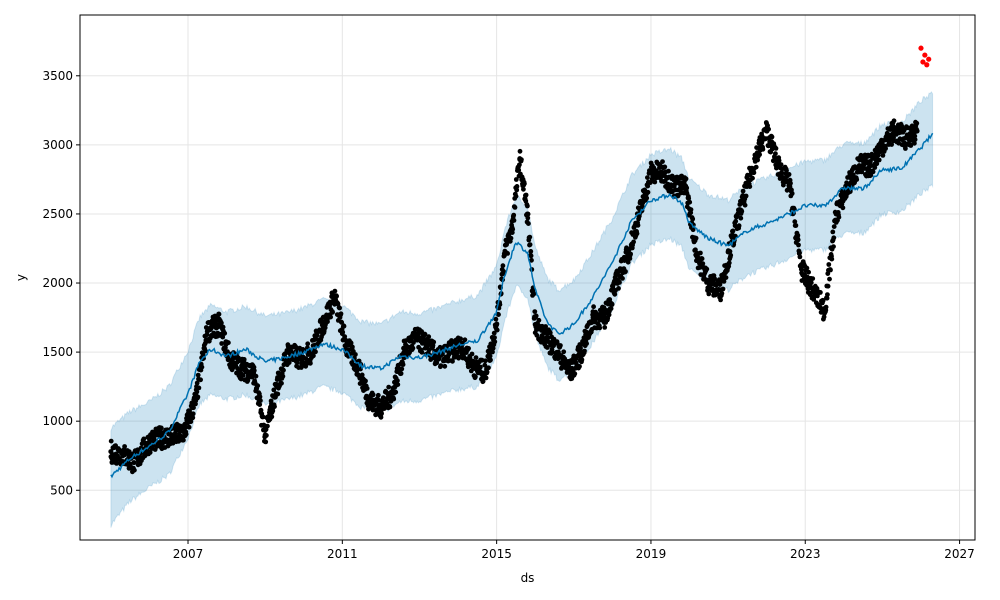 The height and width of the screenshot is (600, 1000). What do you see at coordinates (528, 578) in the screenshot?
I see `x-axis-label: ds` at bounding box center [528, 578].